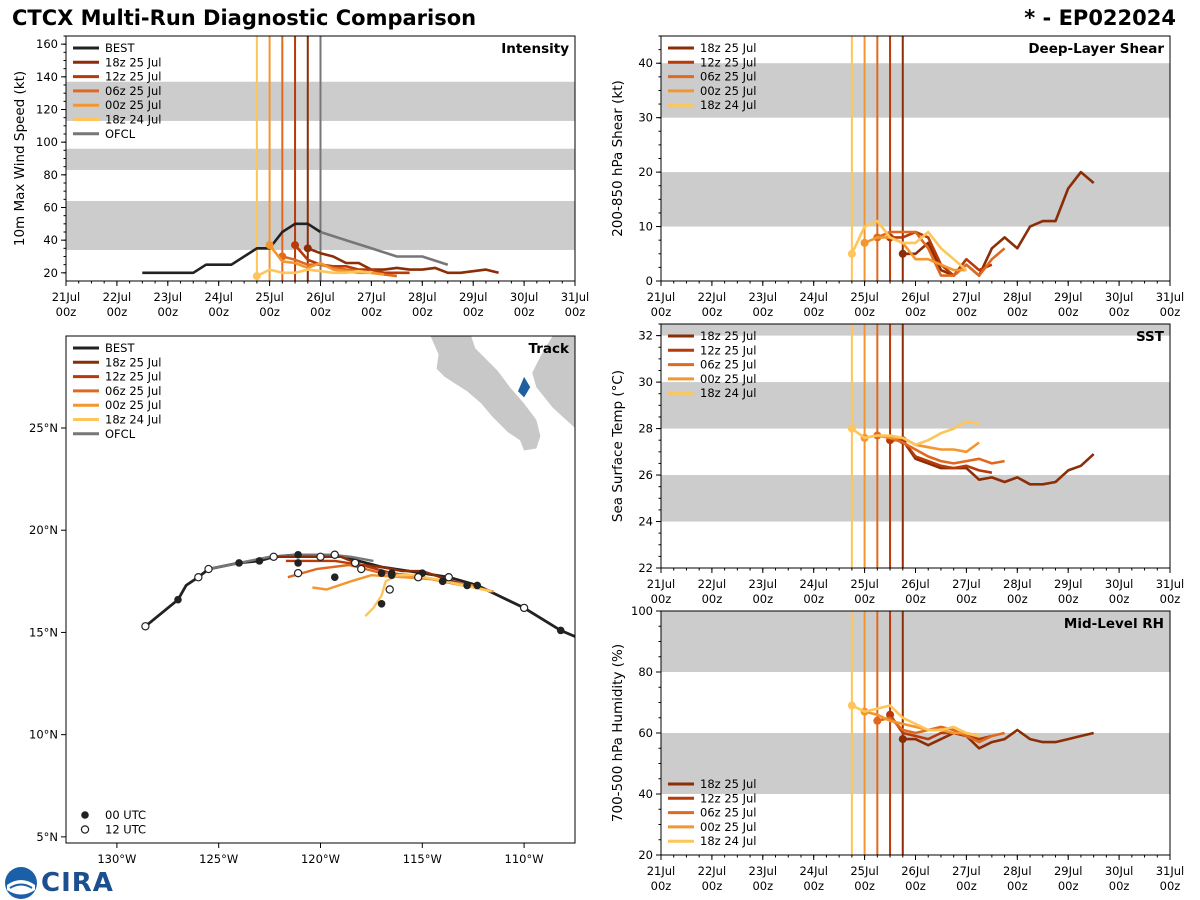 The height and width of the screenshot is (900, 1200). Describe the element at coordinates (966, 584) in the screenshot. I see `sst-xtick-day: 27Jul` at that location.